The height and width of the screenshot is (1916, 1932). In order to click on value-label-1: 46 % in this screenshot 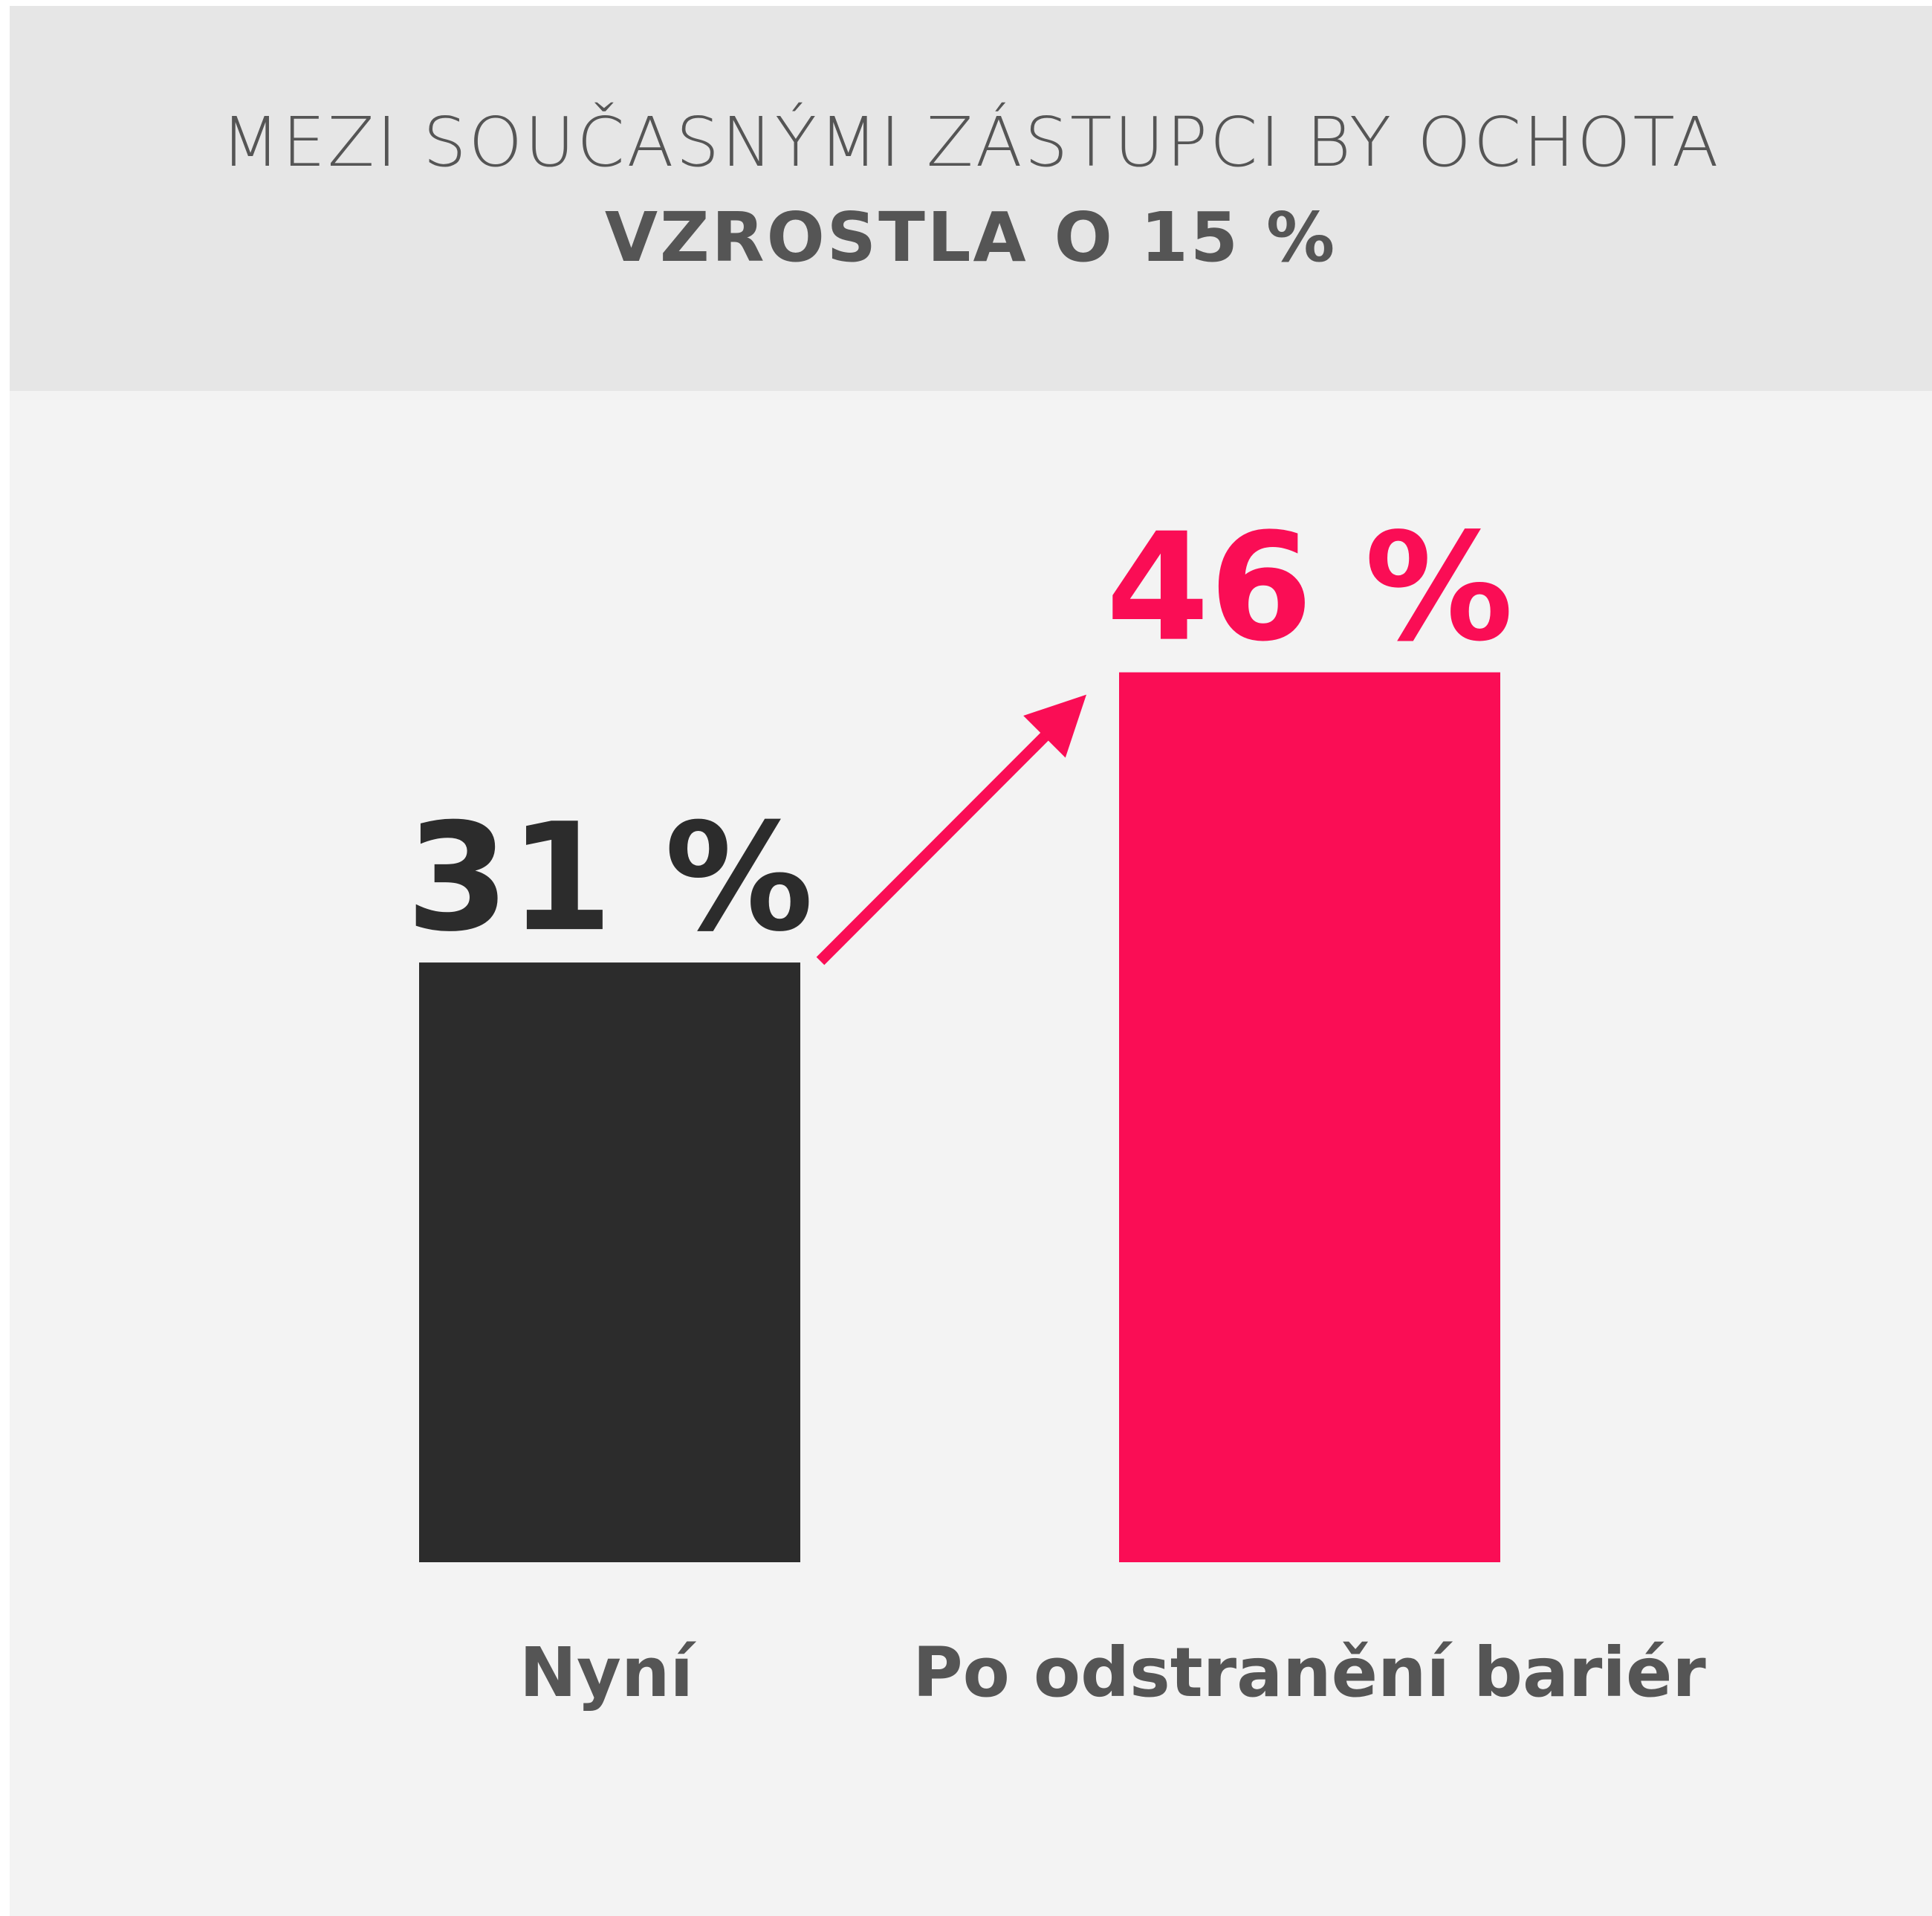, I will do `click(1309, 588)`.